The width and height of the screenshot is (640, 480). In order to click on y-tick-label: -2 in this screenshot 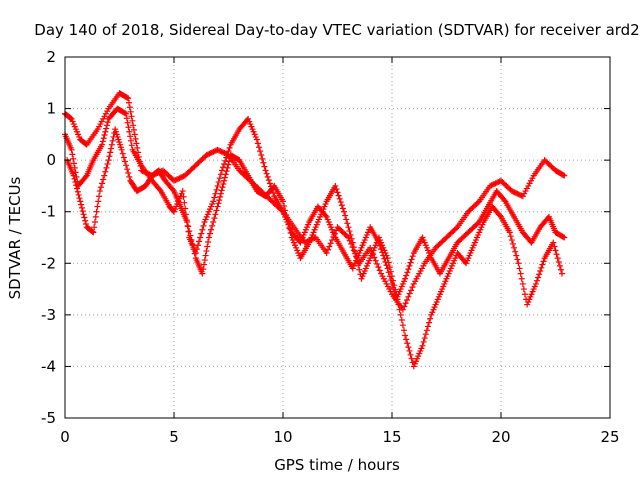, I will do `click(48, 263)`.